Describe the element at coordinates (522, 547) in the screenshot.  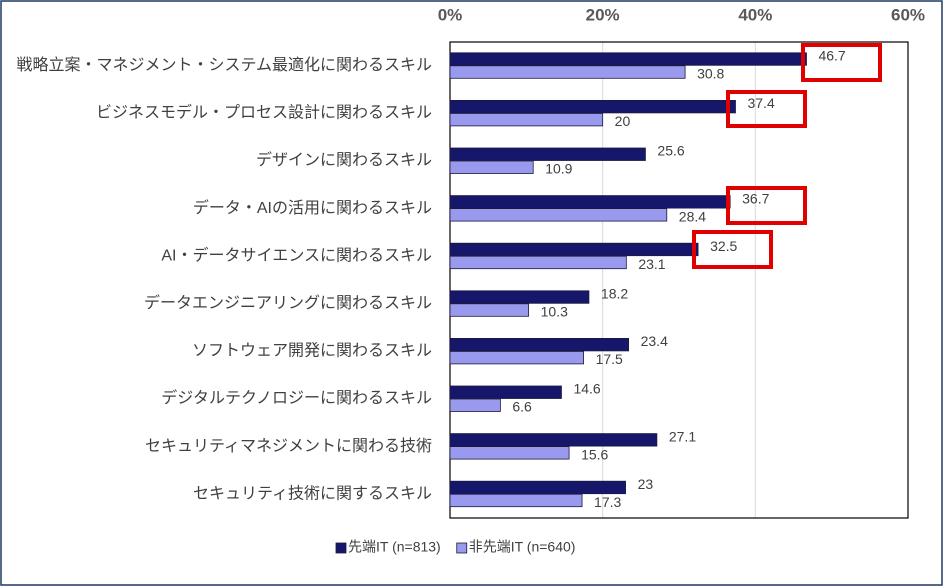
I see `legend-label: 非先端IT (n=640)` at that location.